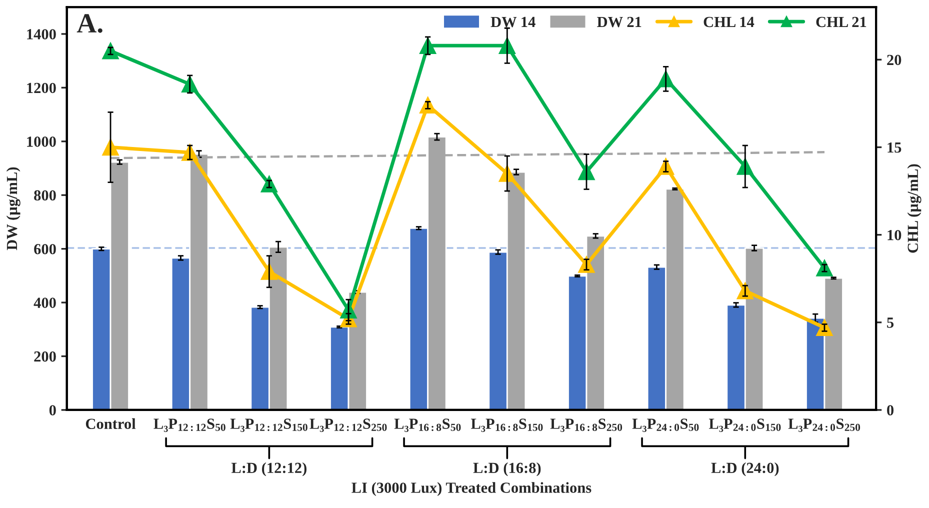 This screenshot has height=508, width=929. Describe the element at coordinates (824, 425) in the screenshot. I see `x-tick-label: L₃P$_{24:0}$S$_{250}$` at that location.